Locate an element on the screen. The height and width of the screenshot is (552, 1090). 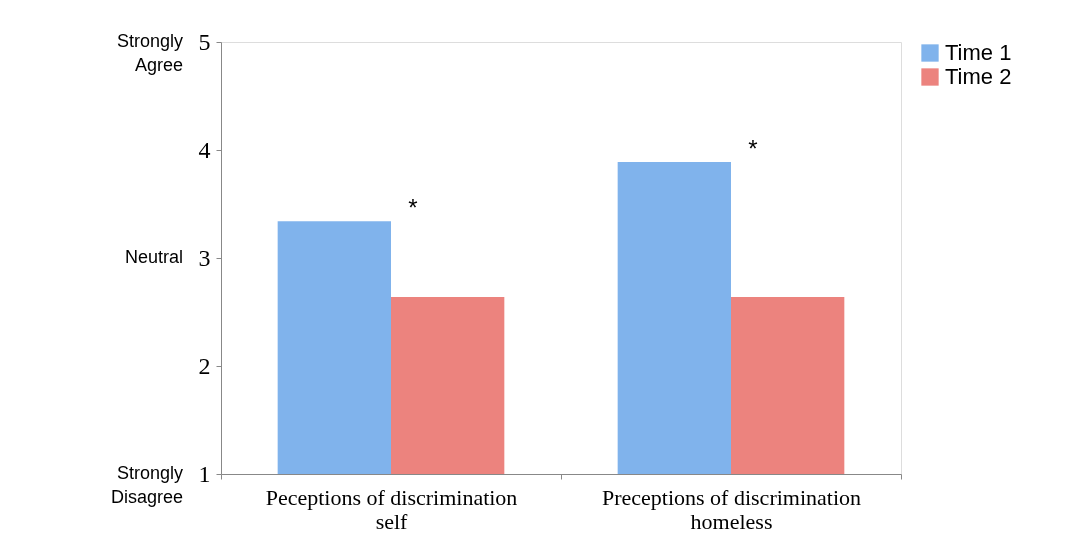
text: Strongly Agree is located at coordinates (149, 53).